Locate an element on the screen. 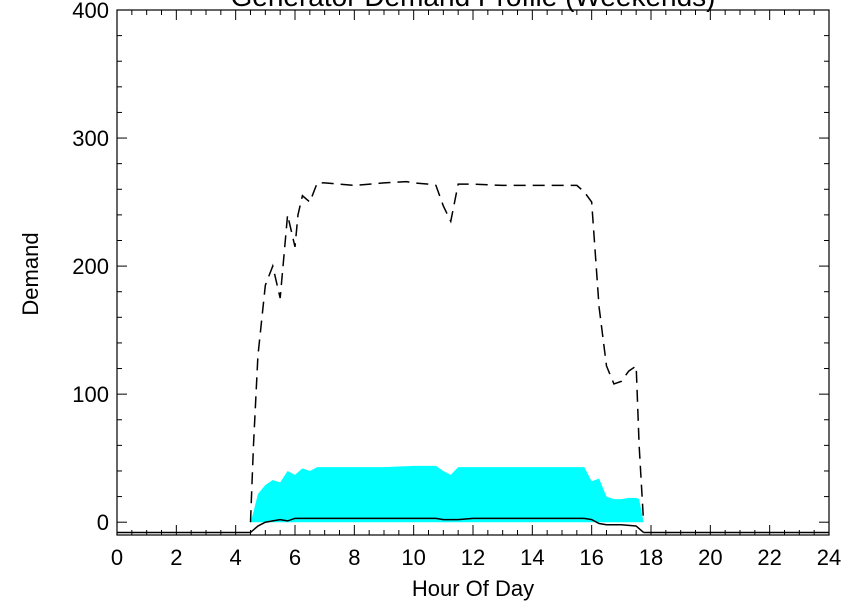 The width and height of the screenshot is (865, 610). y-tick-label: 300 is located at coordinates (90, 138).